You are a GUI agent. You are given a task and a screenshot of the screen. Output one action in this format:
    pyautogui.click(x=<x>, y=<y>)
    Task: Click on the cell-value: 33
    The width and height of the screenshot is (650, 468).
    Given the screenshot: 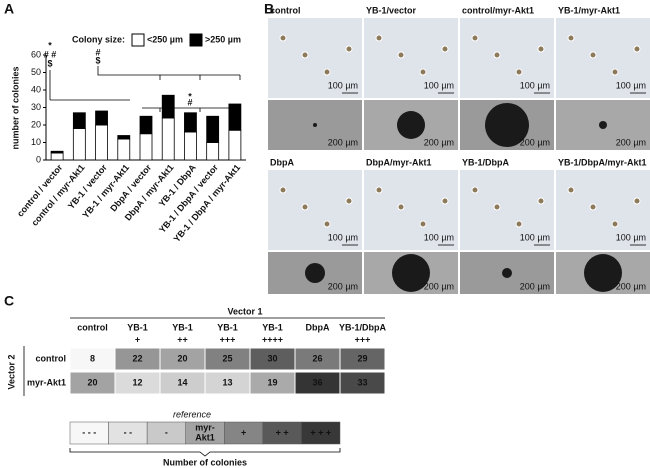 What is the action you would take?
    pyautogui.click(x=362, y=382)
    